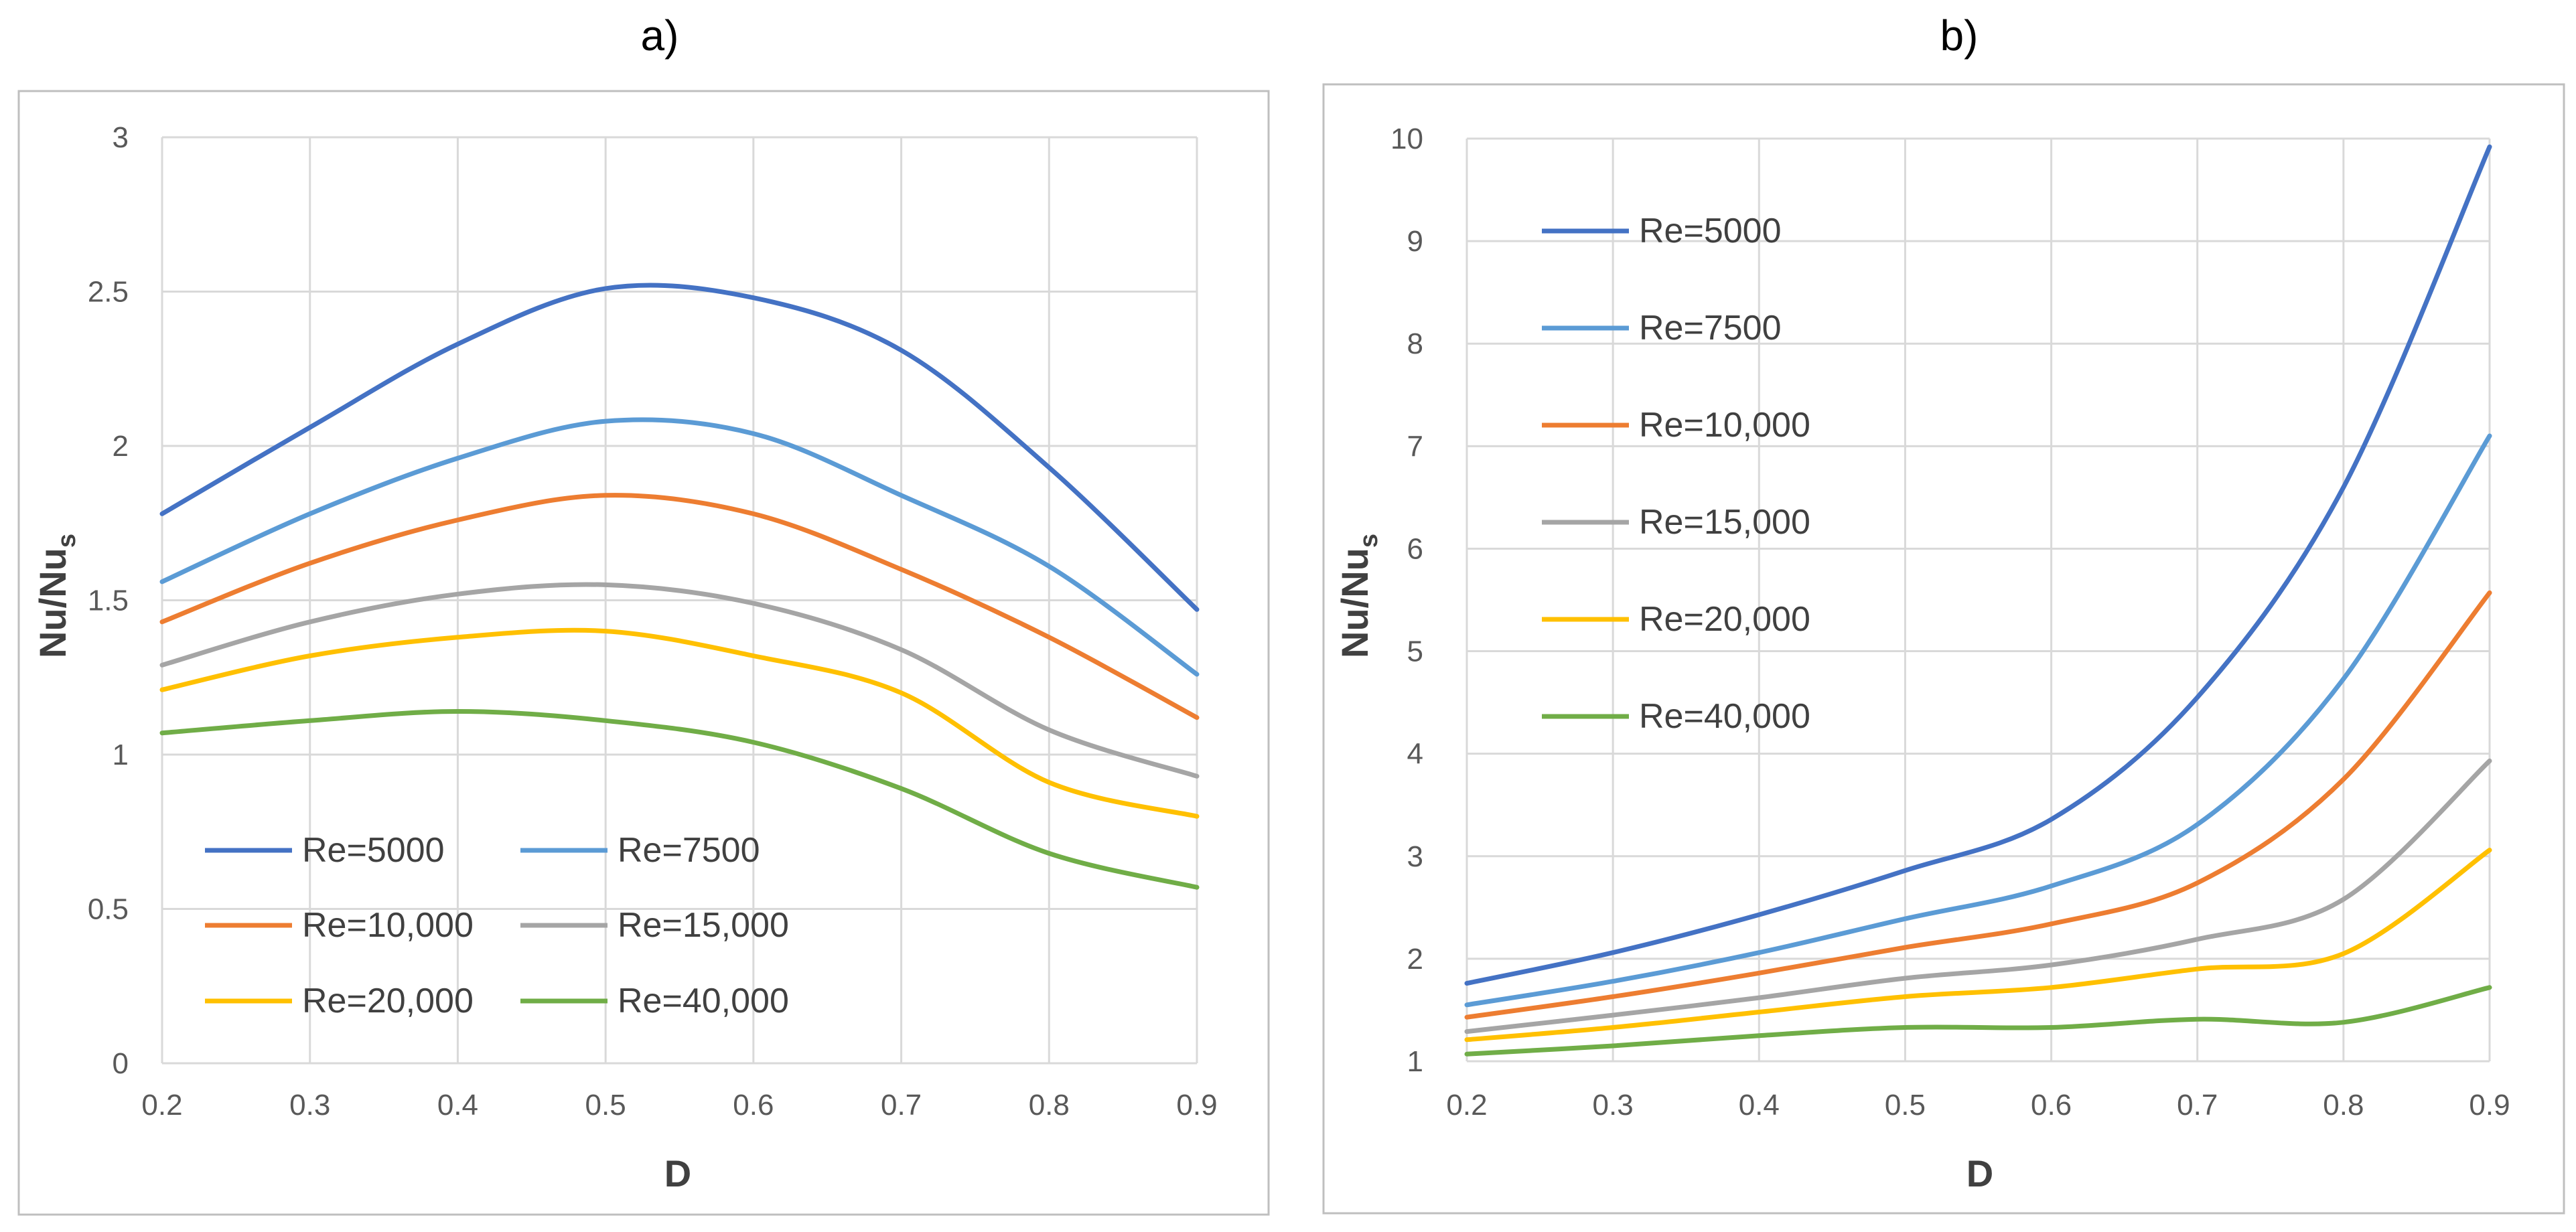  What do you see at coordinates (1415, 241) in the screenshot?
I see `y-tick-label: 9` at bounding box center [1415, 241].